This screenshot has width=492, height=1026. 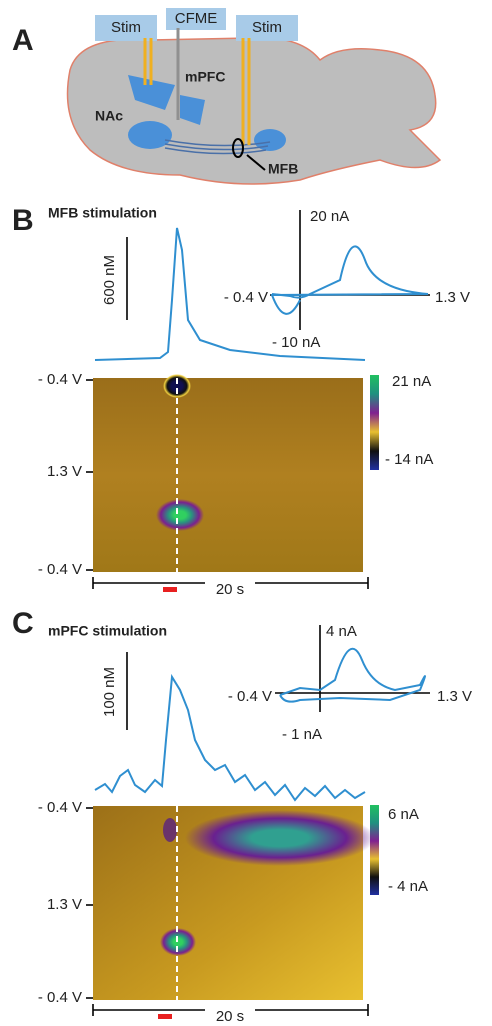 What do you see at coordinates (23, 220) in the screenshot?
I see `panel-label: B` at bounding box center [23, 220].